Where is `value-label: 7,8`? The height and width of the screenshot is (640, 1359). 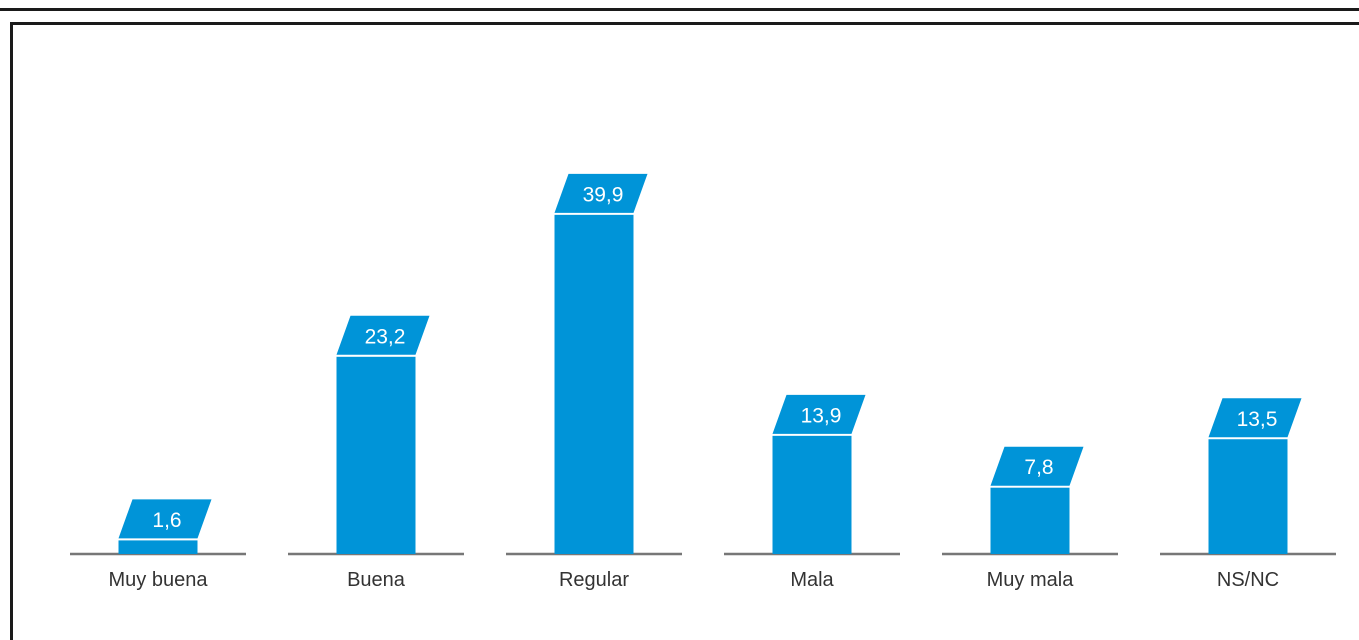
value-label: 7,8 is located at coordinates (1038, 467).